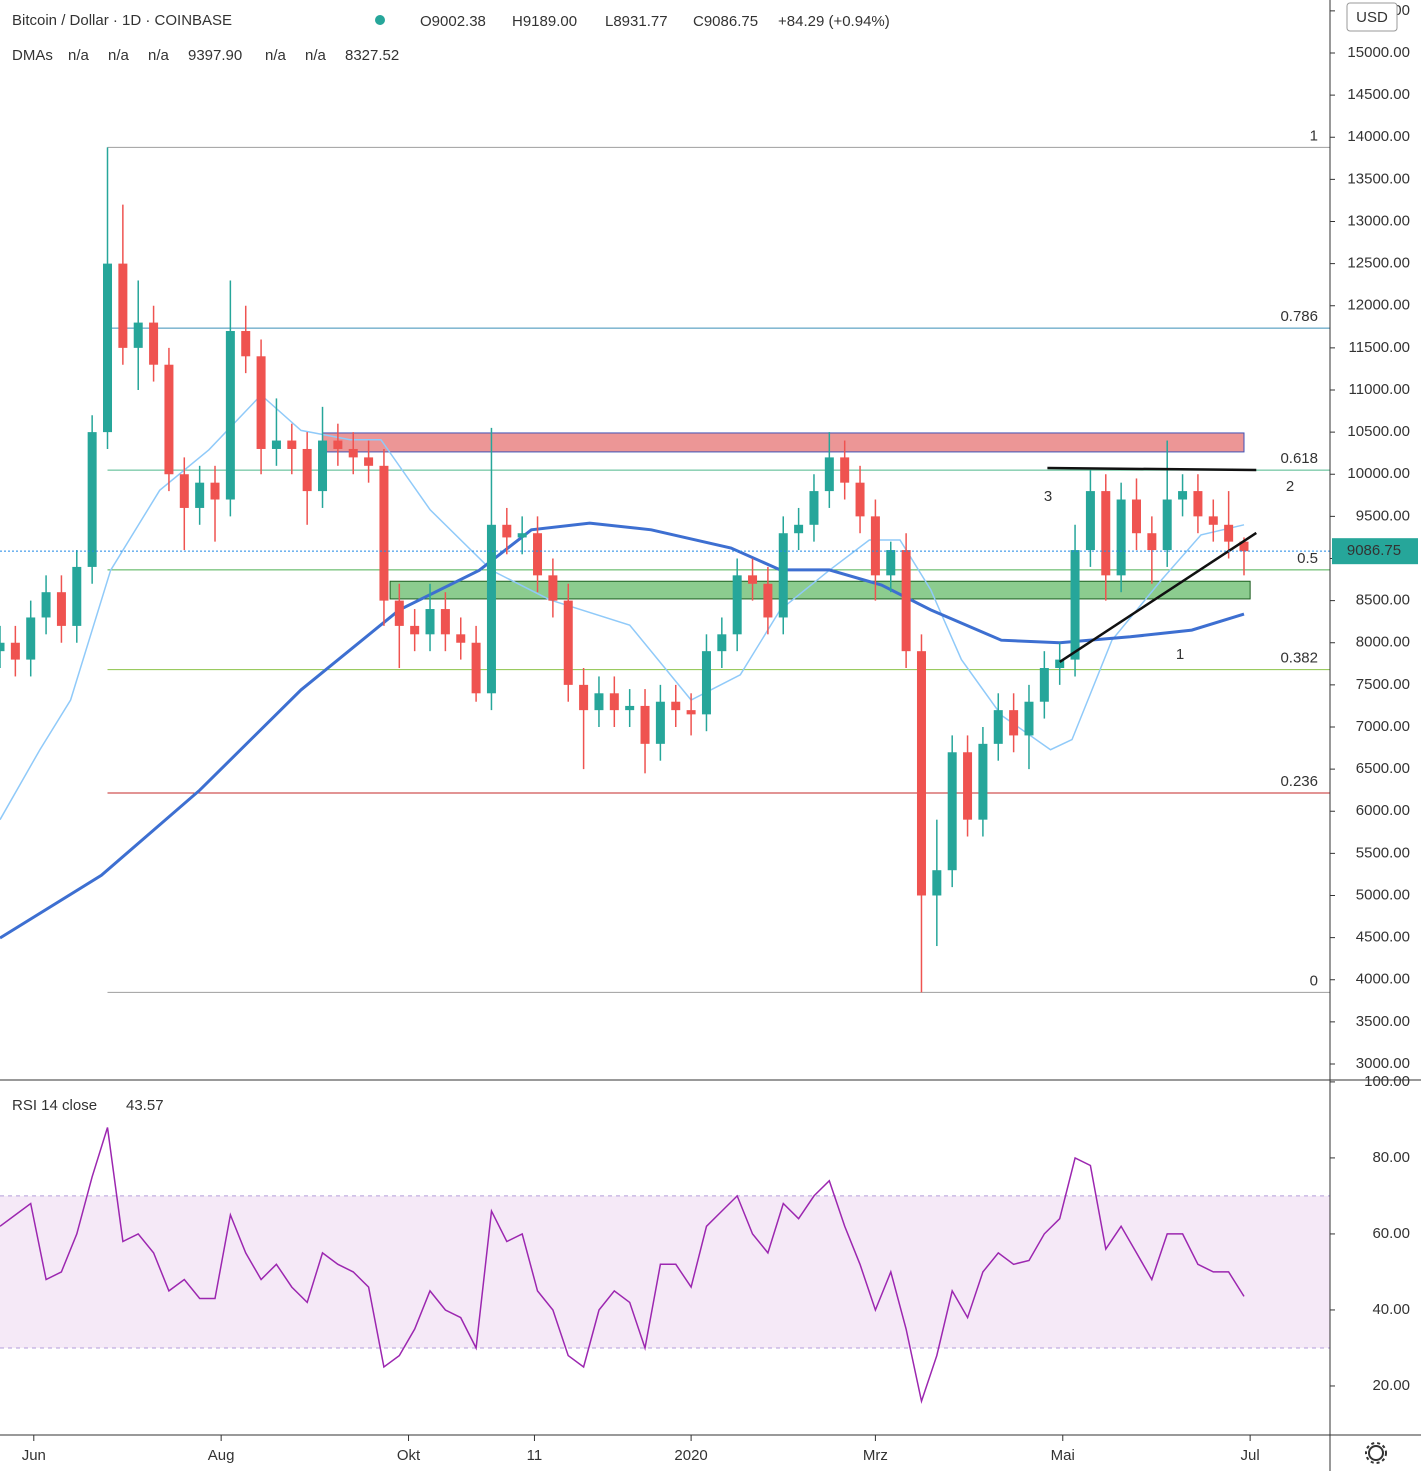 Image resolution: width=1421 pixels, height=1471 pixels. I want to click on annotation: 2, so click(1290, 486).